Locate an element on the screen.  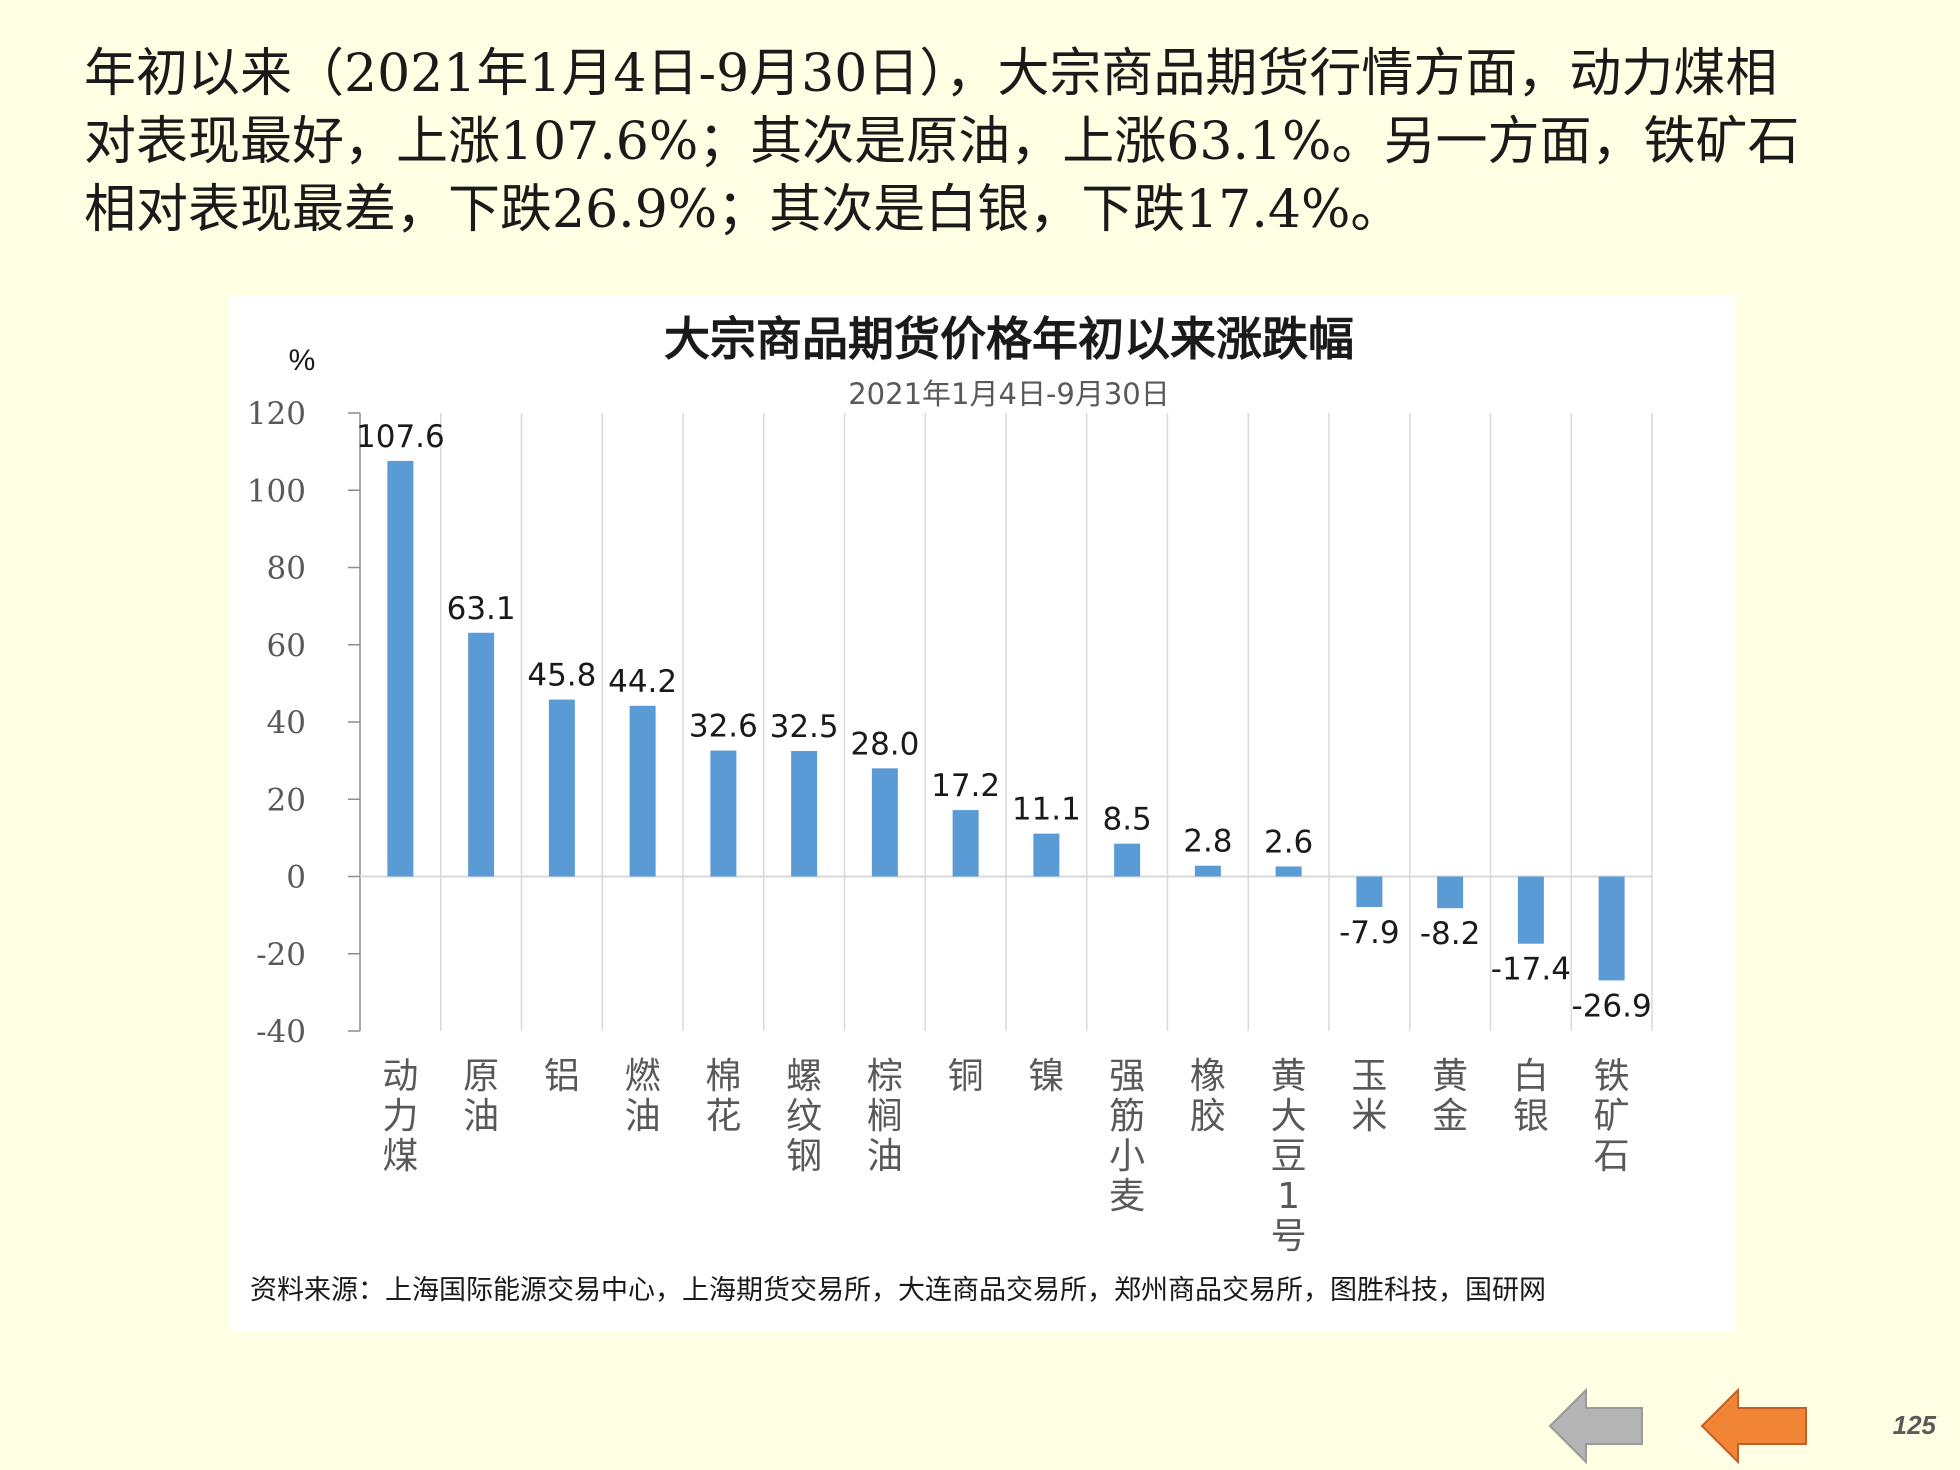
category-label: 铝 is located at coordinates (562, 1076).